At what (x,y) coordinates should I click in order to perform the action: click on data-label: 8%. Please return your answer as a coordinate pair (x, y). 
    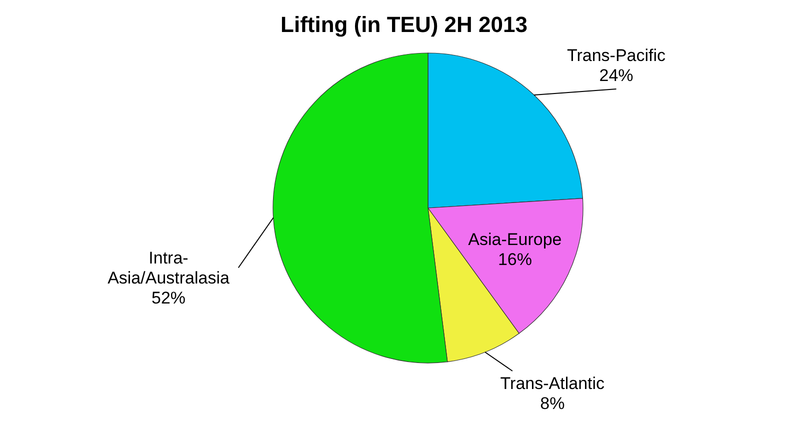
    Looking at the image, I should click on (552, 403).